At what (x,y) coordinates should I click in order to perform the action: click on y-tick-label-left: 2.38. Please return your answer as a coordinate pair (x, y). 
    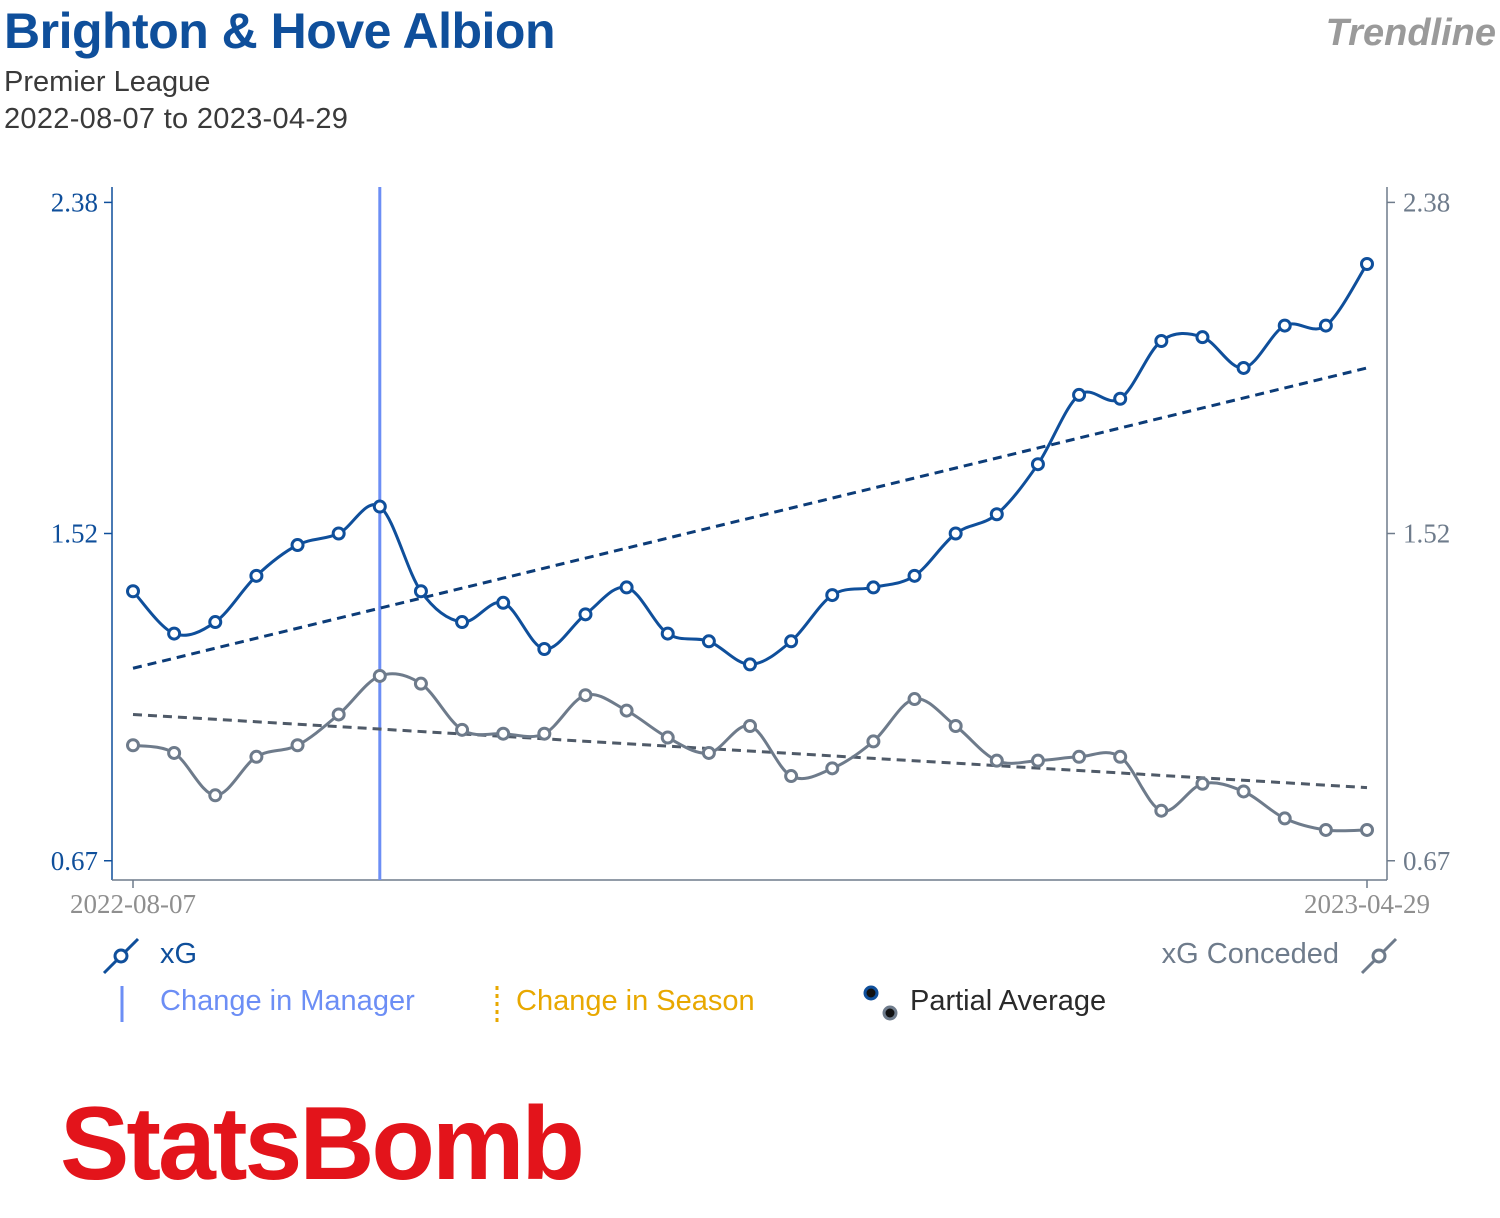
    Looking at the image, I should click on (74, 202).